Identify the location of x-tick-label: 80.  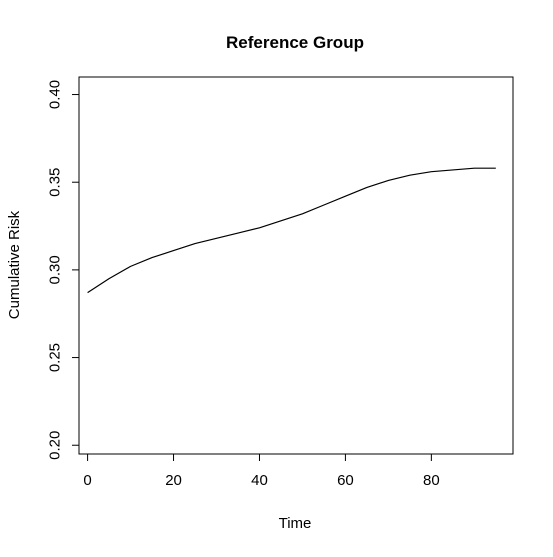
(431, 480).